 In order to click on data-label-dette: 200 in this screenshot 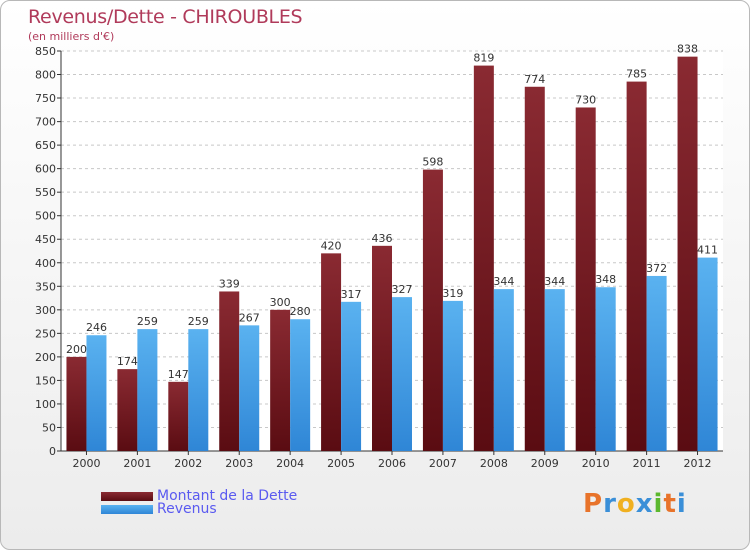, I will do `click(76, 349)`.